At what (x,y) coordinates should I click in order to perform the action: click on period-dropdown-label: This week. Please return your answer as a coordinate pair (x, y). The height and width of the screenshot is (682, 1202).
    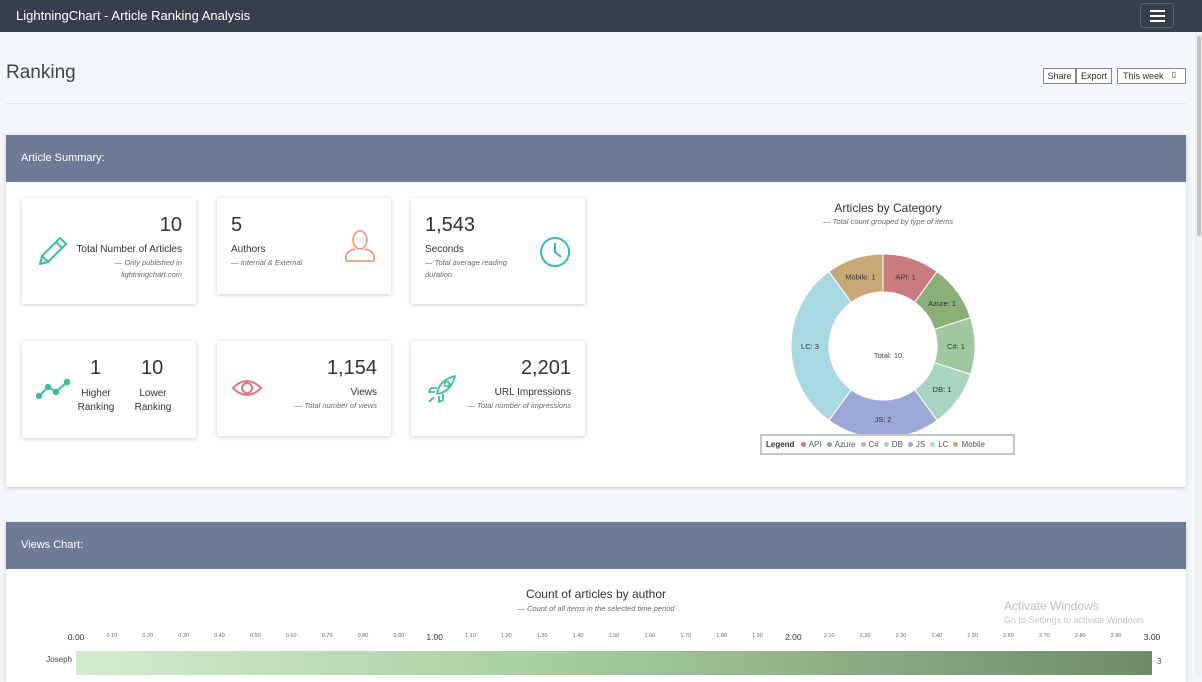
    Looking at the image, I should click on (1143, 76).